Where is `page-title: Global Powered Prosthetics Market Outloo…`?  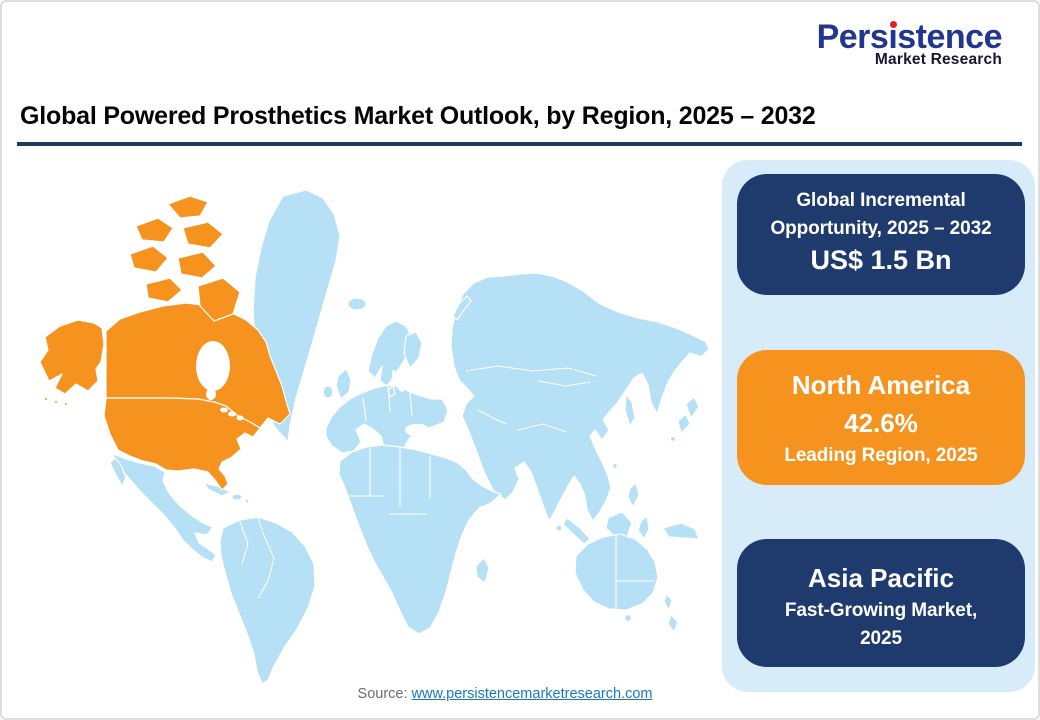 page-title: Global Powered Prosthetics Market Outloo… is located at coordinates (418, 116).